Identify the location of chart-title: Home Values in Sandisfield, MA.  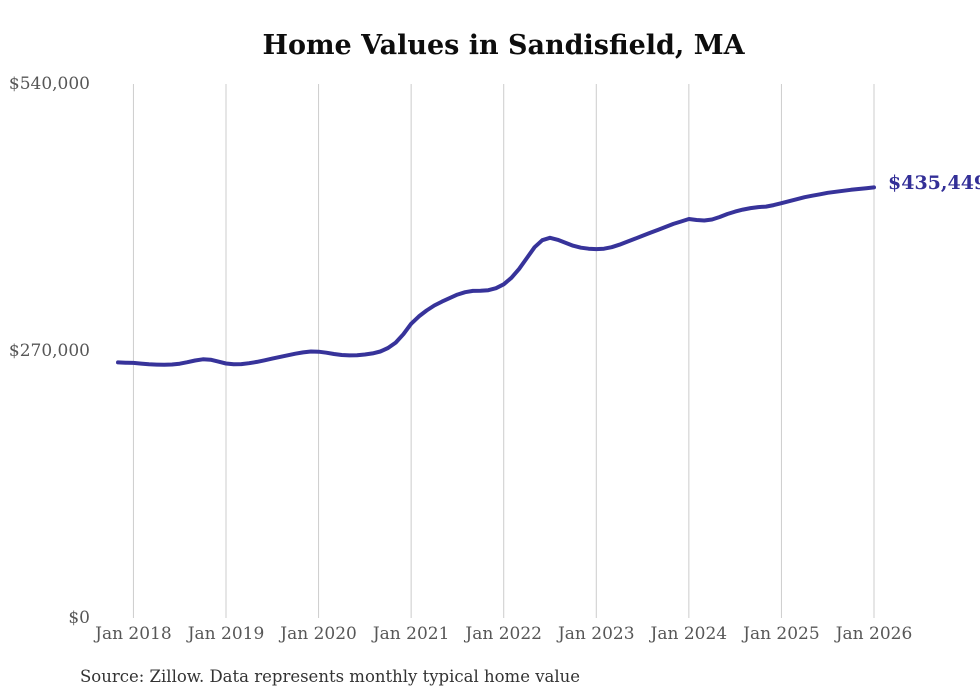
(503, 45).